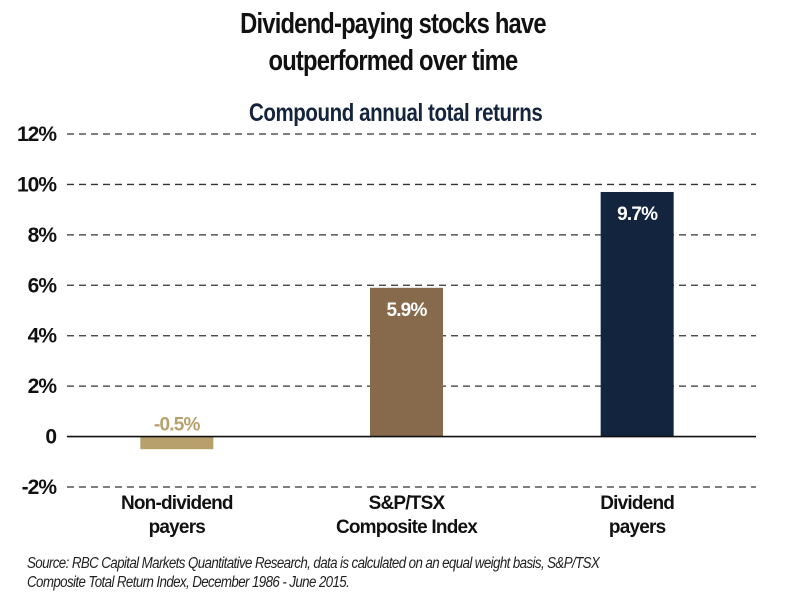  What do you see at coordinates (177, 425) in the screenshot?
I see `data-label: -0.5%` at bounding box center [177, 425].